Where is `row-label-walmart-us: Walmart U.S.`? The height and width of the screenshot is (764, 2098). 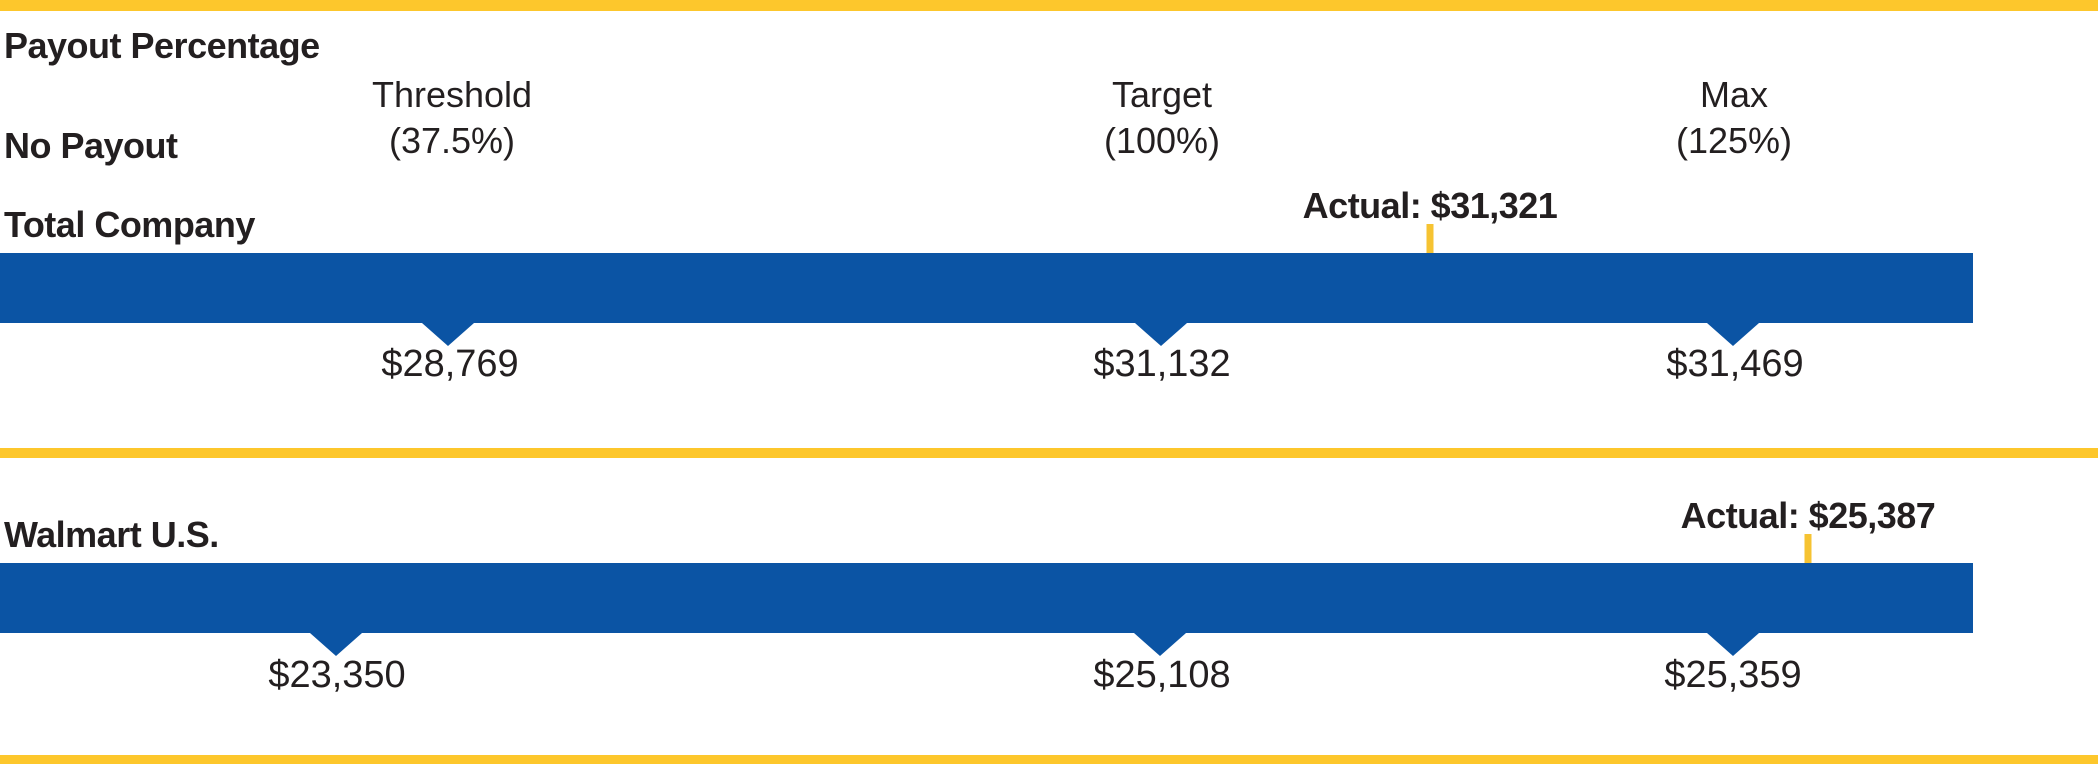 row-label-walmart-us: Walmart U.S. is located at coordinates (111, 534).